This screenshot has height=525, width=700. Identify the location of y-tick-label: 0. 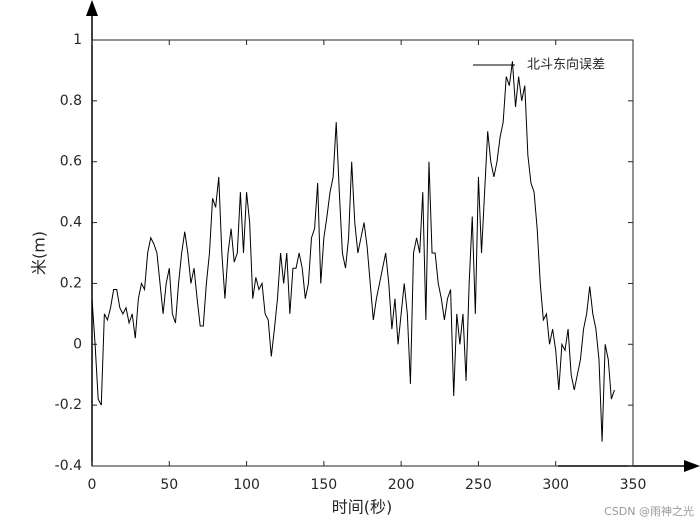
(77, 344).